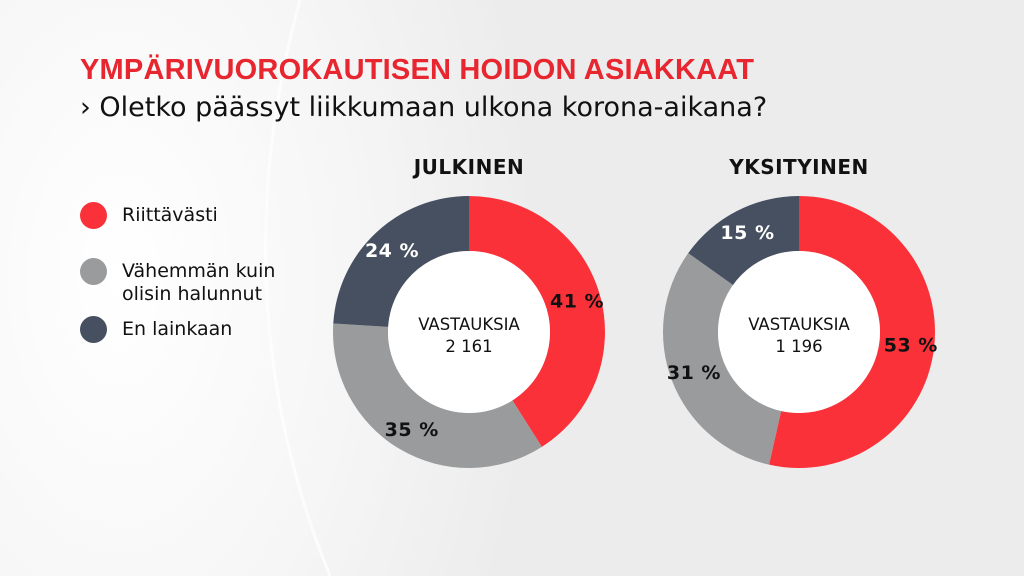 The image size is (1024, 576). I want to click on donut-chart-yksityinen: YKSITYINEN 53 % 31 % 15 % VASTAUKSIA 1 196, so click(800, 311).